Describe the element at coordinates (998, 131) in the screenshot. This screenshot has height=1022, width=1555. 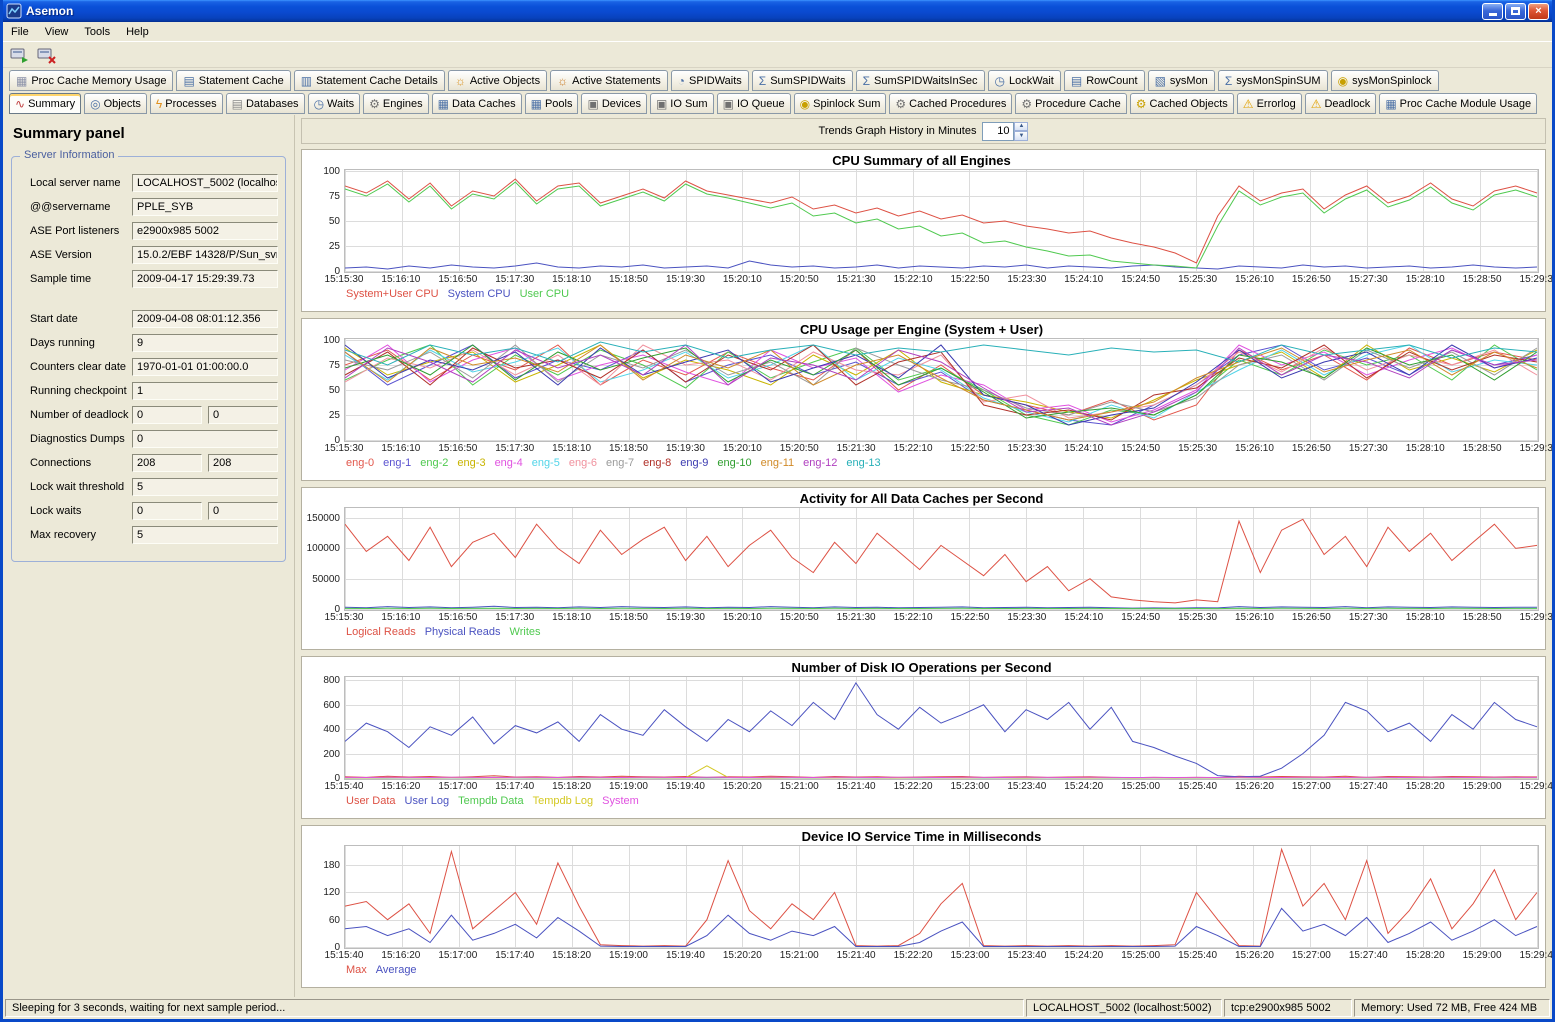
I see `trends-minutes-input: 10` at that location.